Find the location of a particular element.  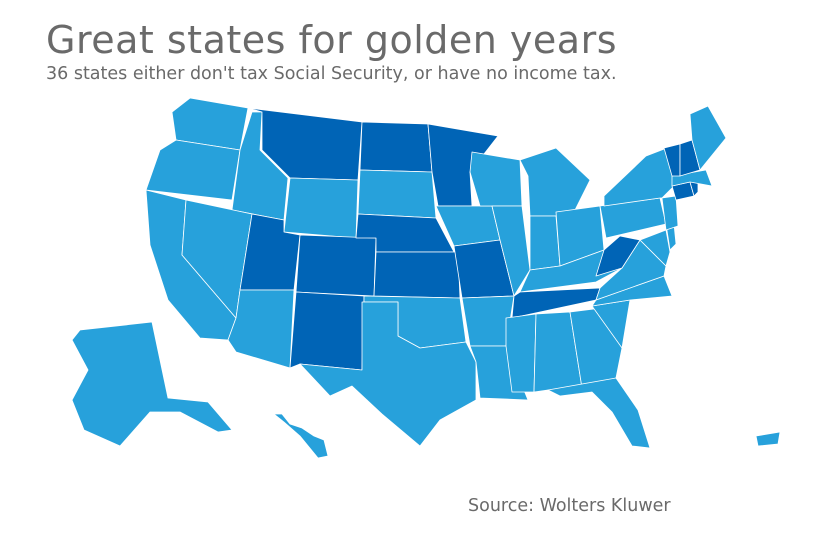

state-co is located at coordinates (336, 265).